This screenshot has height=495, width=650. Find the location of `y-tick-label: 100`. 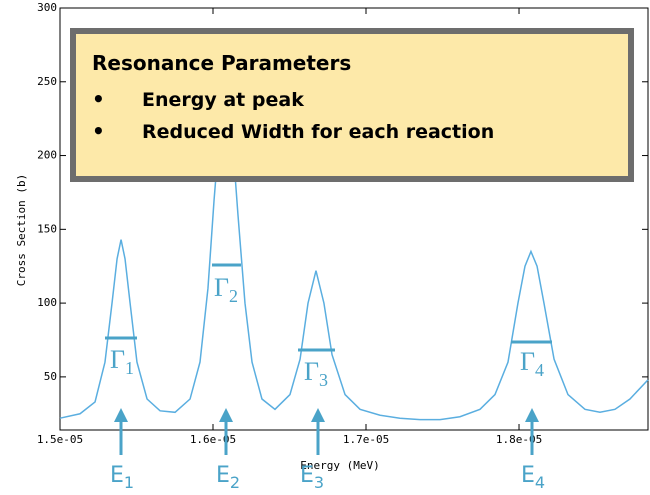

y-tick-label: 100 is located at coordinates (47, 302).